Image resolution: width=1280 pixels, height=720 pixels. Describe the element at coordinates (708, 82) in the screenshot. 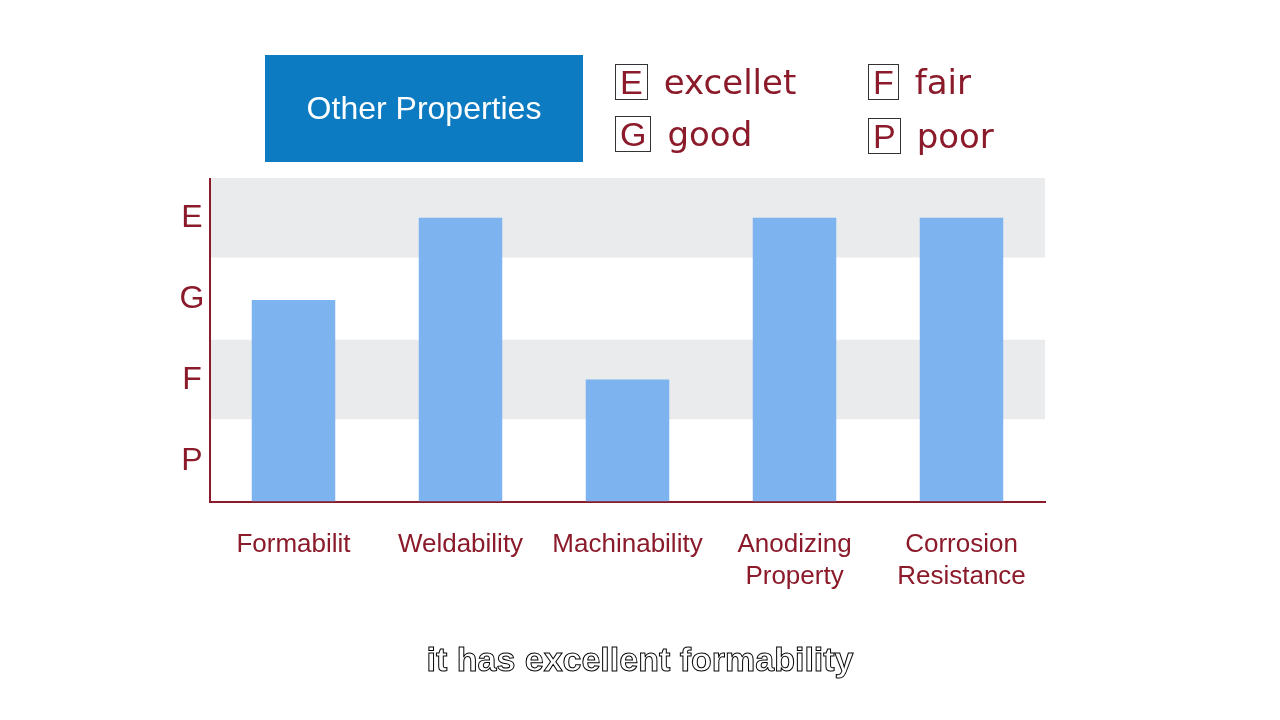

I see `text: E excellet` at that location.